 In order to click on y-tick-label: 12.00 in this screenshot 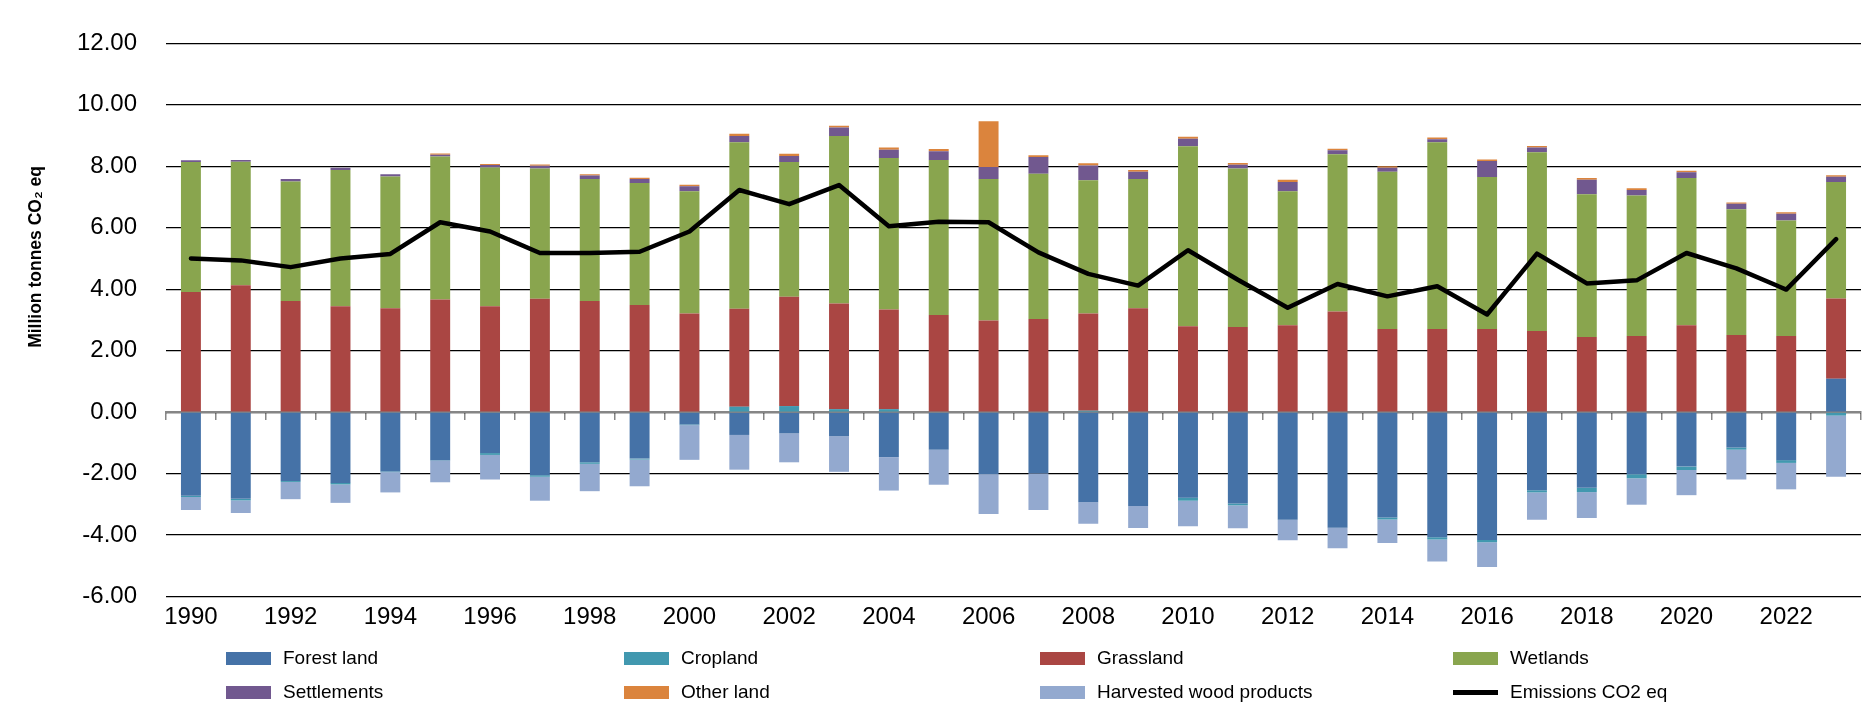, I will do `click(106, 42)`.